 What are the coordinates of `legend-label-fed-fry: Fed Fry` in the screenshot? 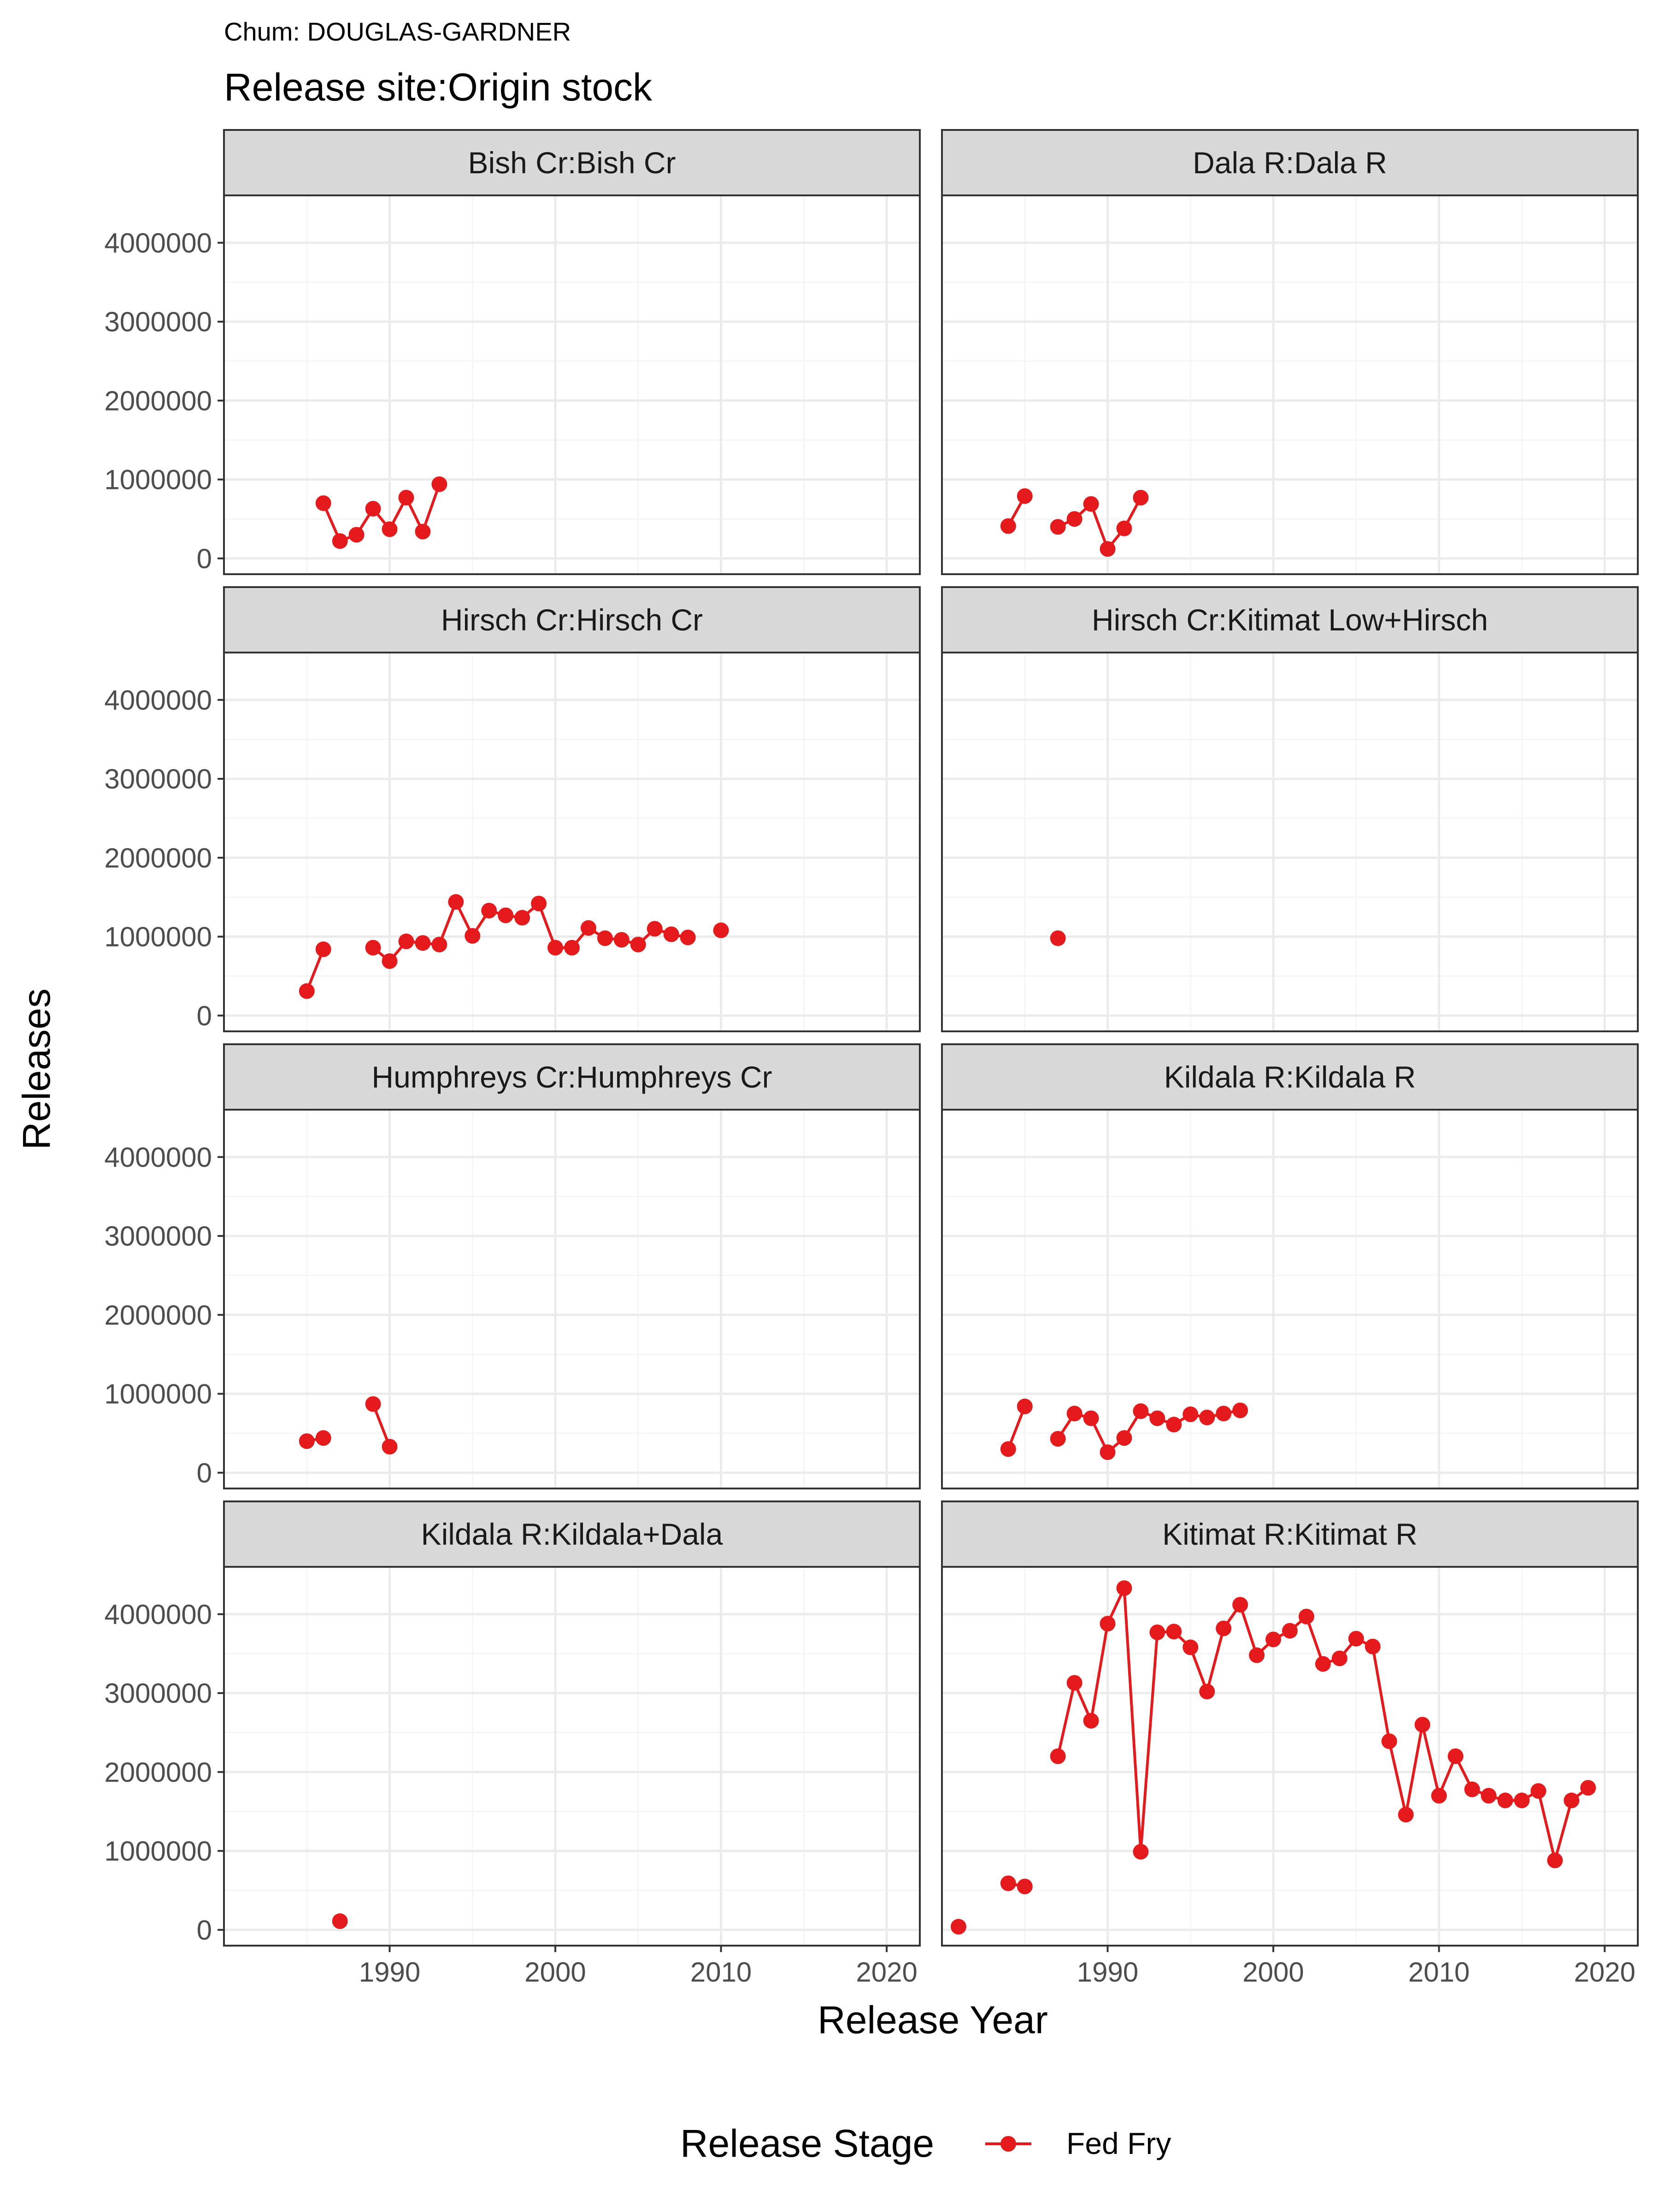 It's located at (1118, 2143).